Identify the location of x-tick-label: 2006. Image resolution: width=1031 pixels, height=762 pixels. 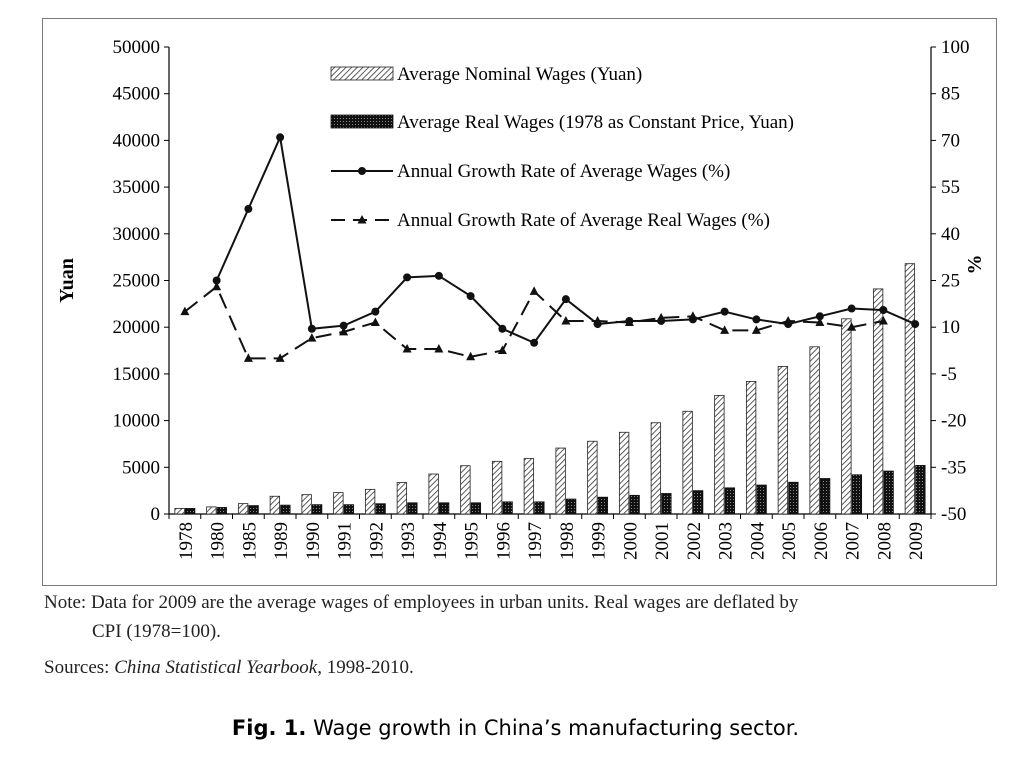
(821, 541).